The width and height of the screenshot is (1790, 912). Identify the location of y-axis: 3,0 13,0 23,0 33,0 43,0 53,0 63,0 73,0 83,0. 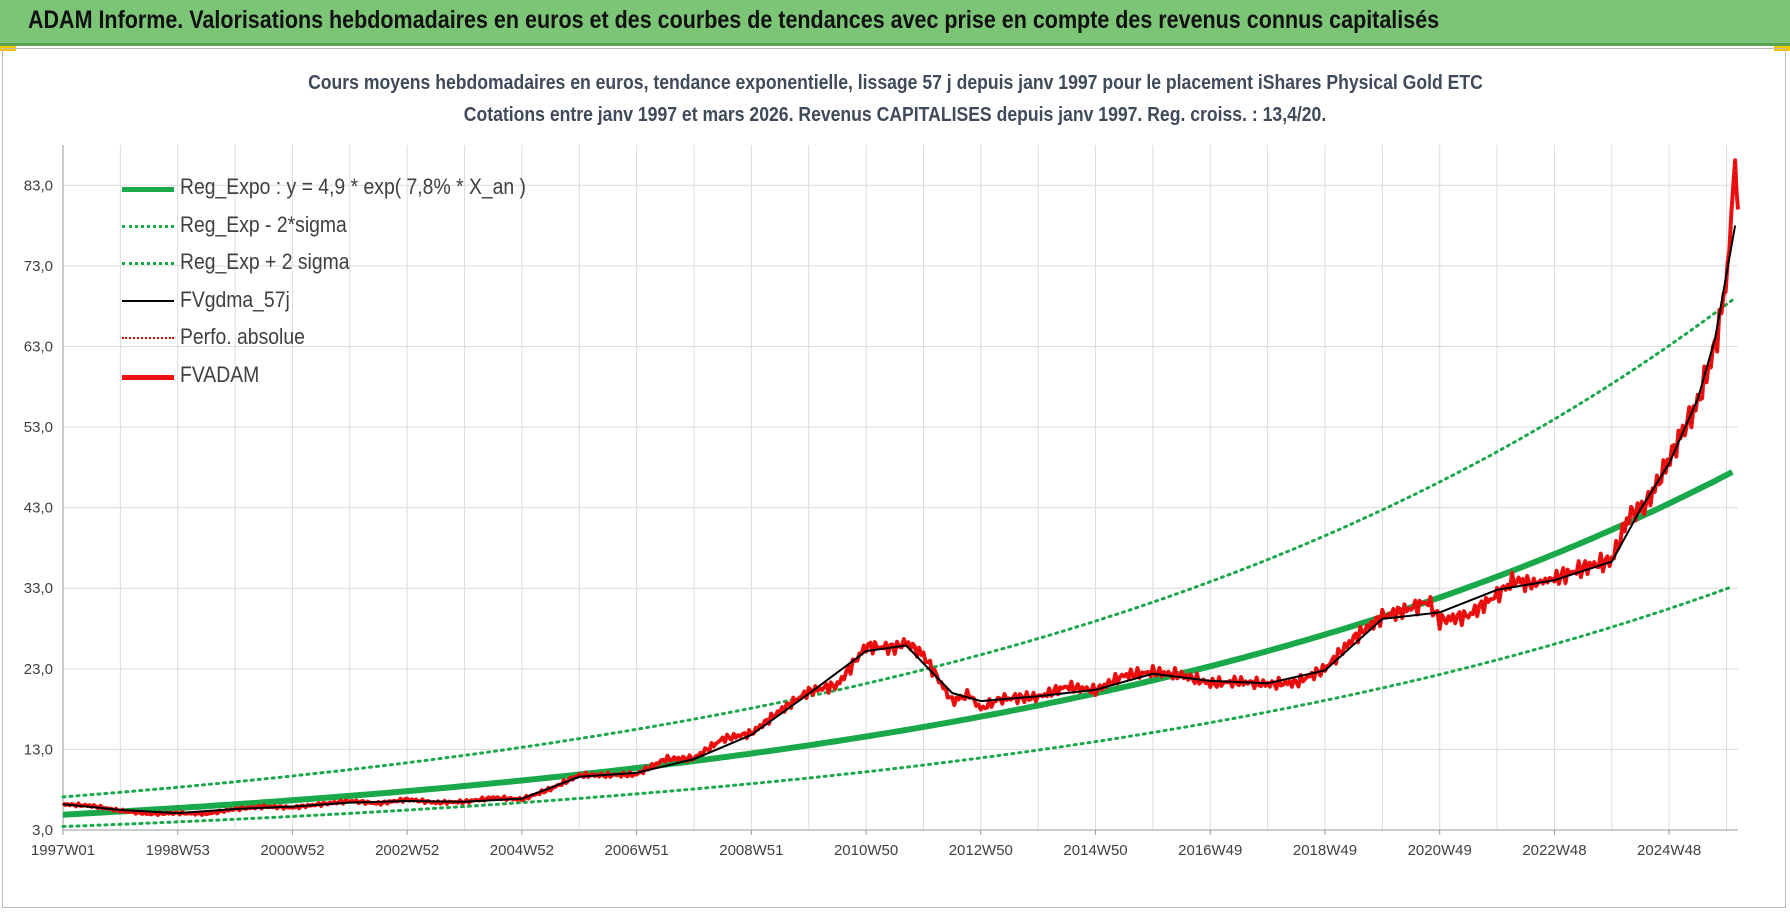
(38, 508).